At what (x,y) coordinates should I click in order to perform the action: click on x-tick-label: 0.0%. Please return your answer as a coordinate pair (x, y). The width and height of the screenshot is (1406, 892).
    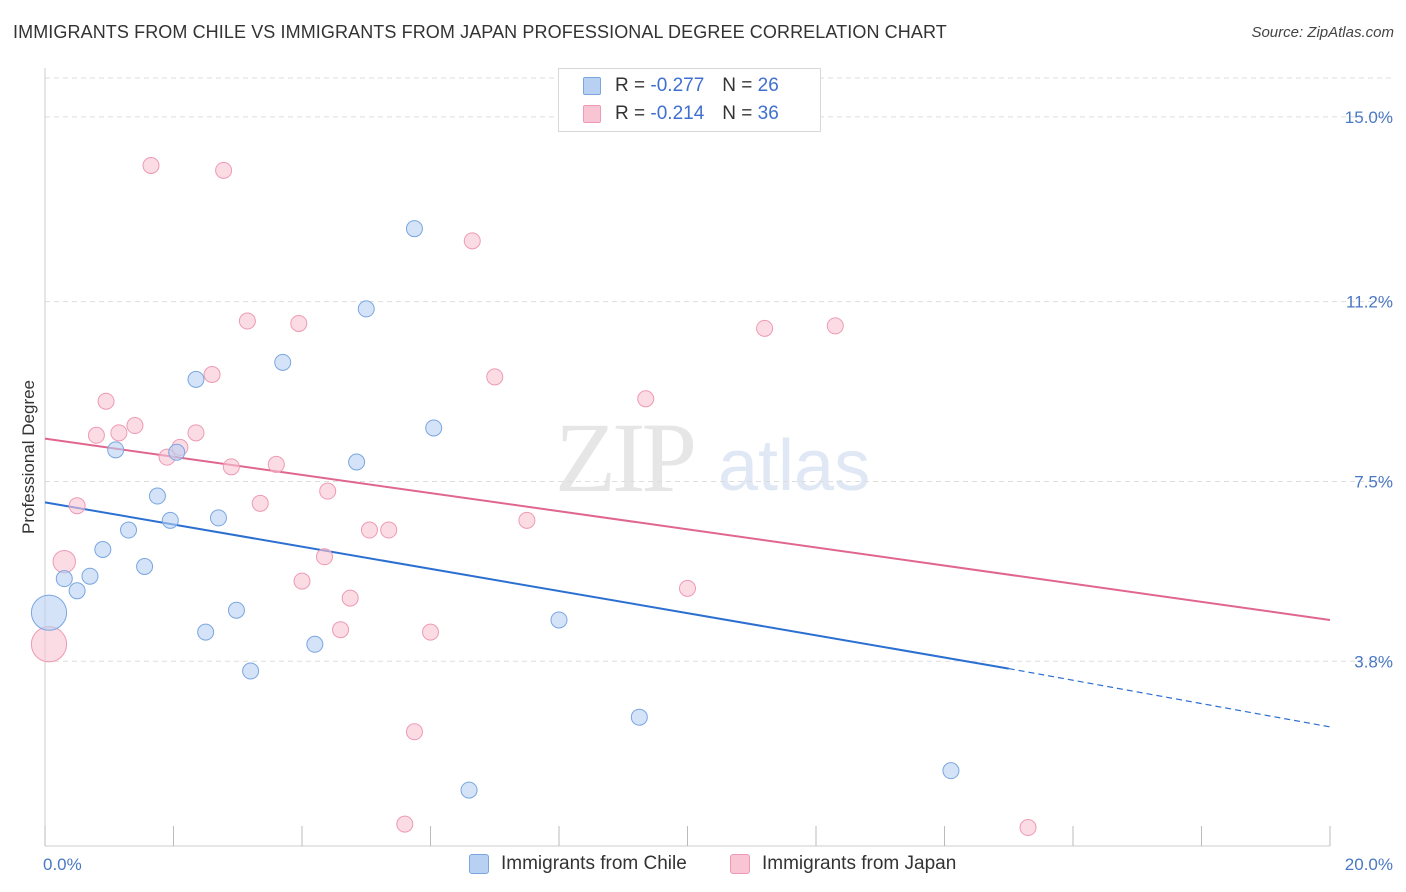
    Looking at the image, I should click on (62, 864).